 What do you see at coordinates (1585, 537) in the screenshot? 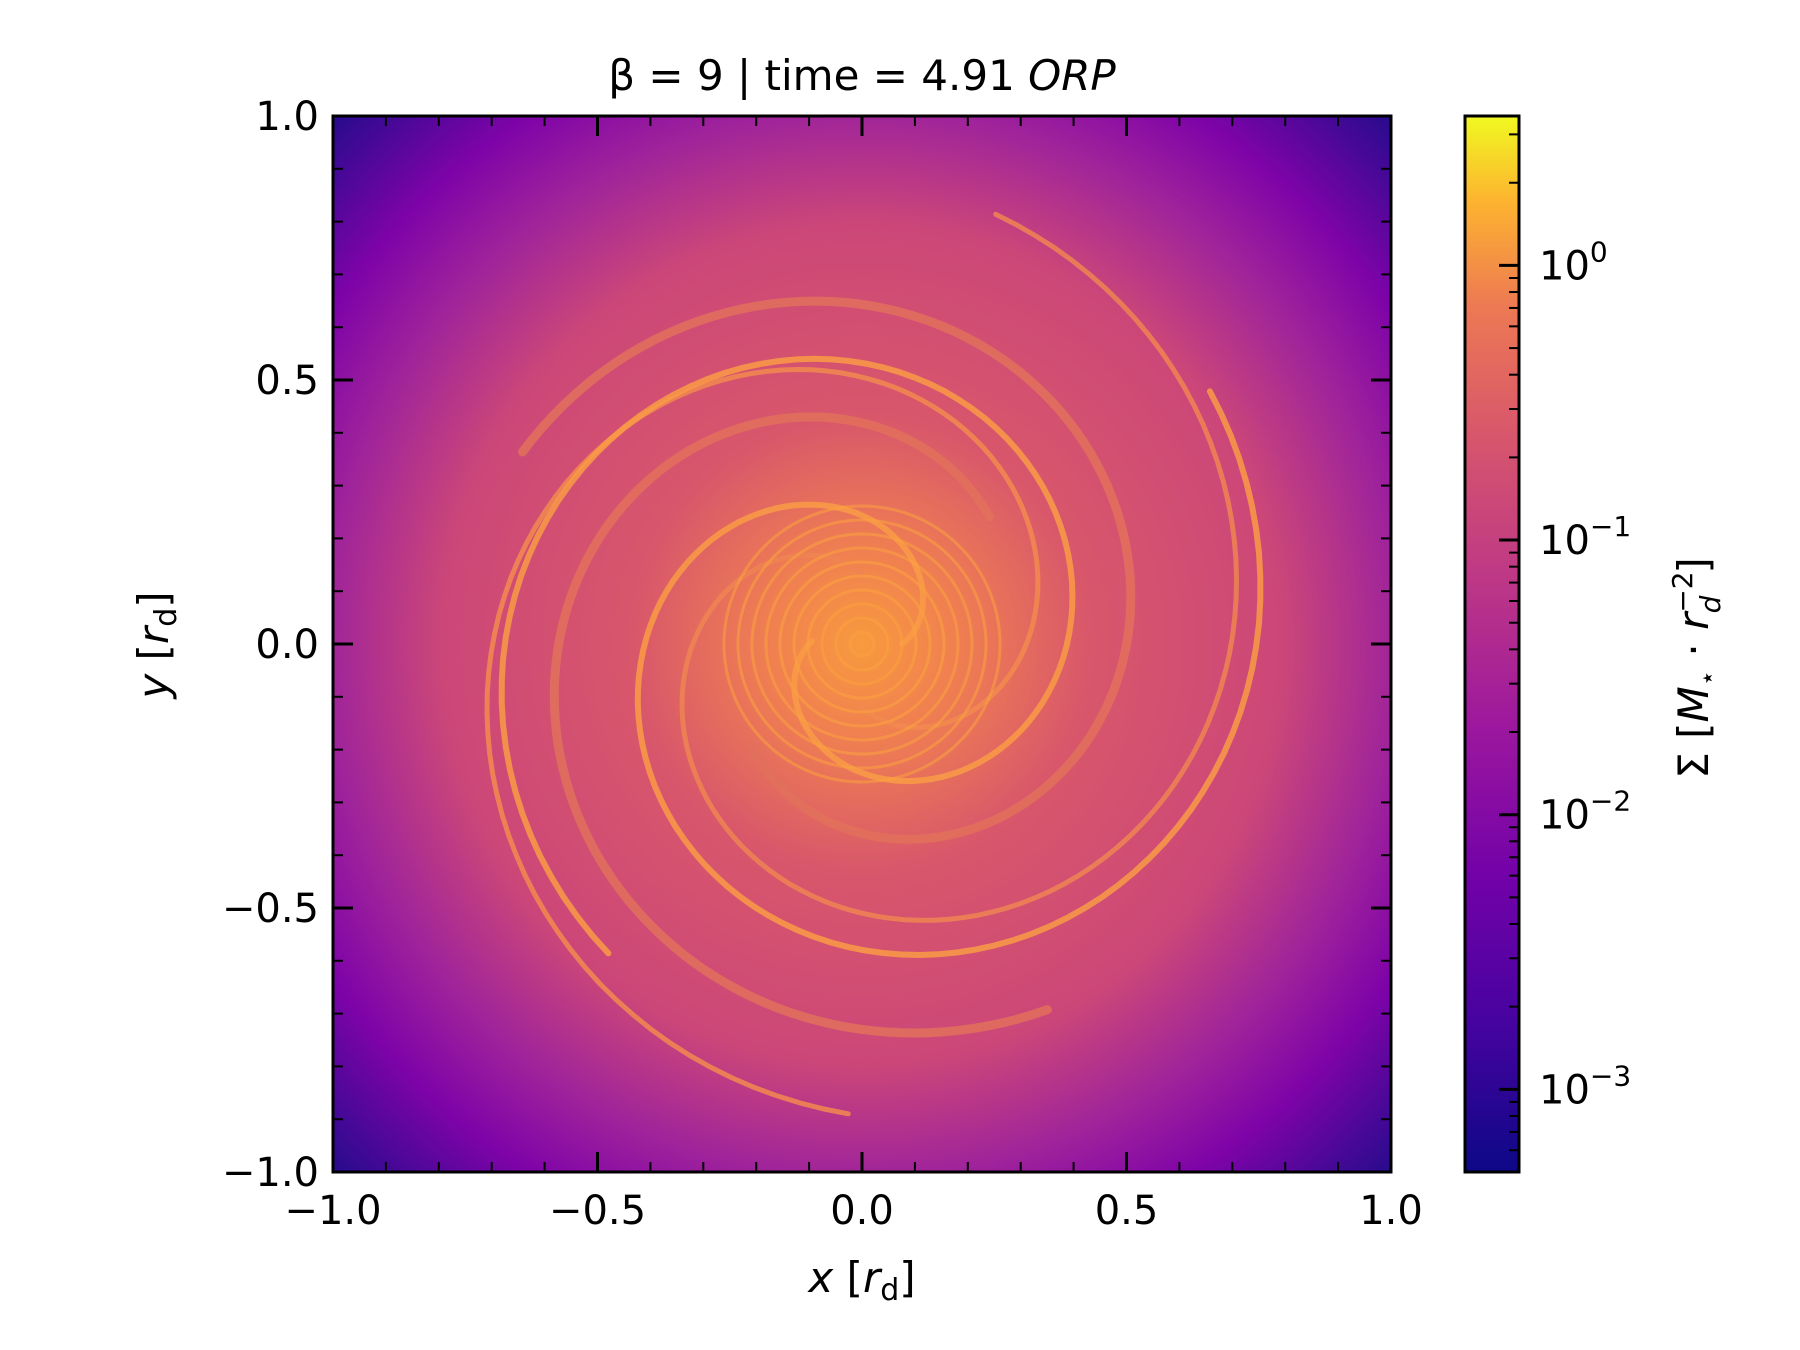
I see `colorbar-tick-label: 10⁻¹` at bounding box center [1585, 537].